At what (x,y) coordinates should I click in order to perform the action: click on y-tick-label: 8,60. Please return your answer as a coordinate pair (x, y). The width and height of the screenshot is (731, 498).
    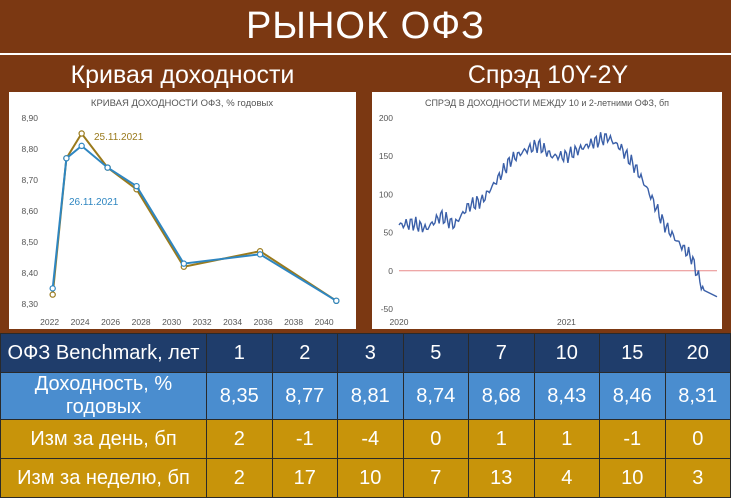
    Looking at the image, I should click on (29, 211).